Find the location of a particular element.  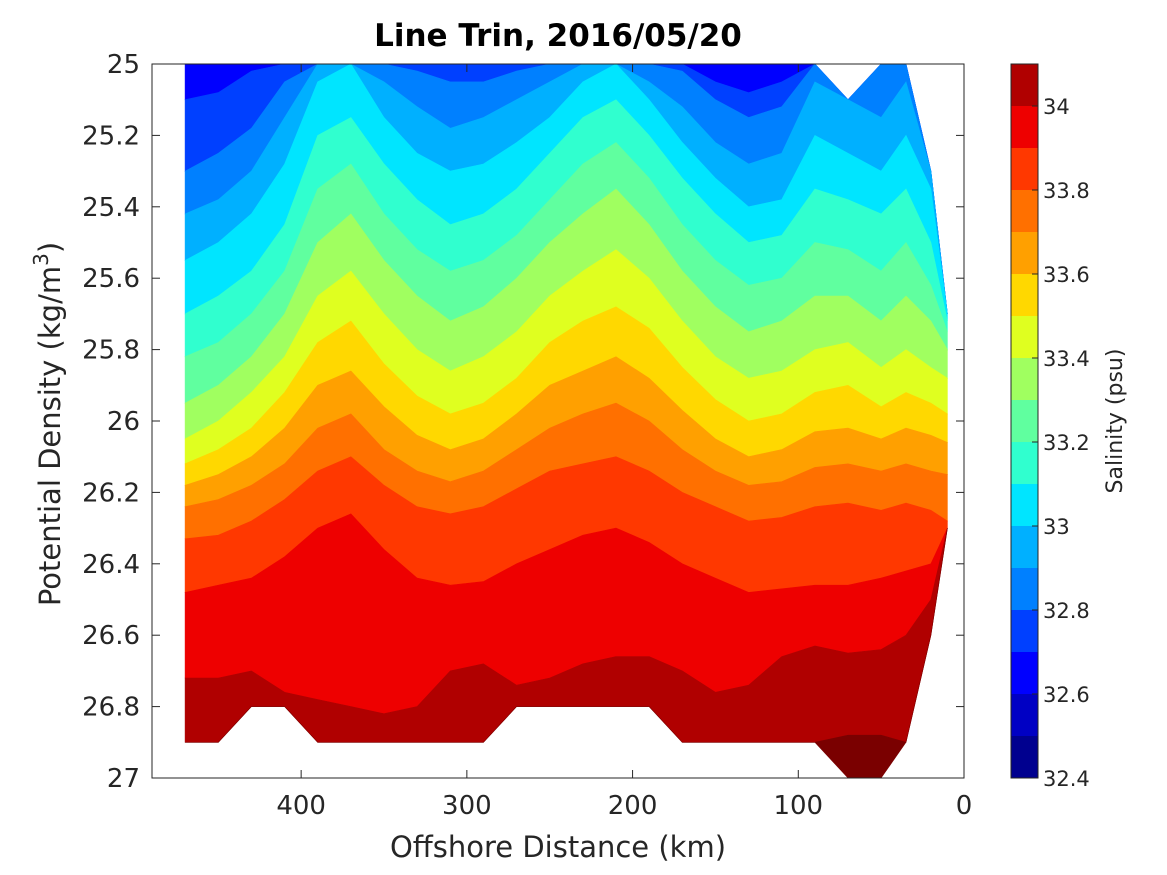

colorbar-tick-label: 32.6 is located at coordinates (1066, 695).